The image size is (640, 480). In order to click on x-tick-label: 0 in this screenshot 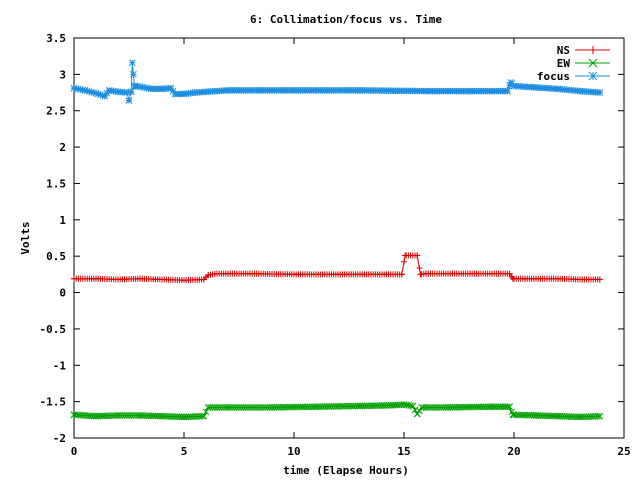, I will do `click(74, 451)`.